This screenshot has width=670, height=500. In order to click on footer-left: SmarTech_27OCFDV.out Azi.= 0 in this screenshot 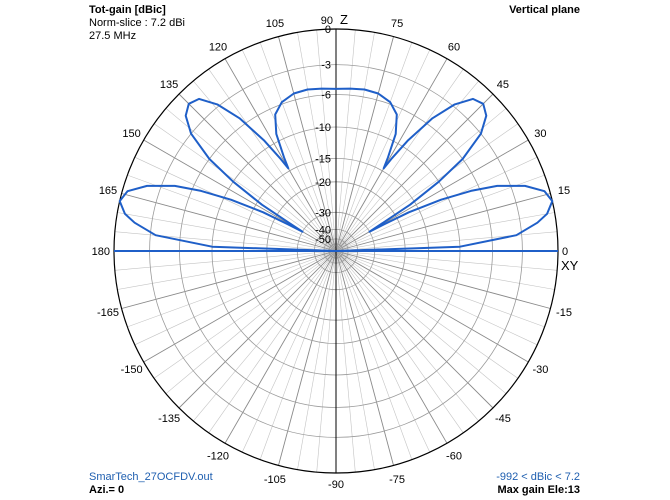, I will do `click(151, 484)`.